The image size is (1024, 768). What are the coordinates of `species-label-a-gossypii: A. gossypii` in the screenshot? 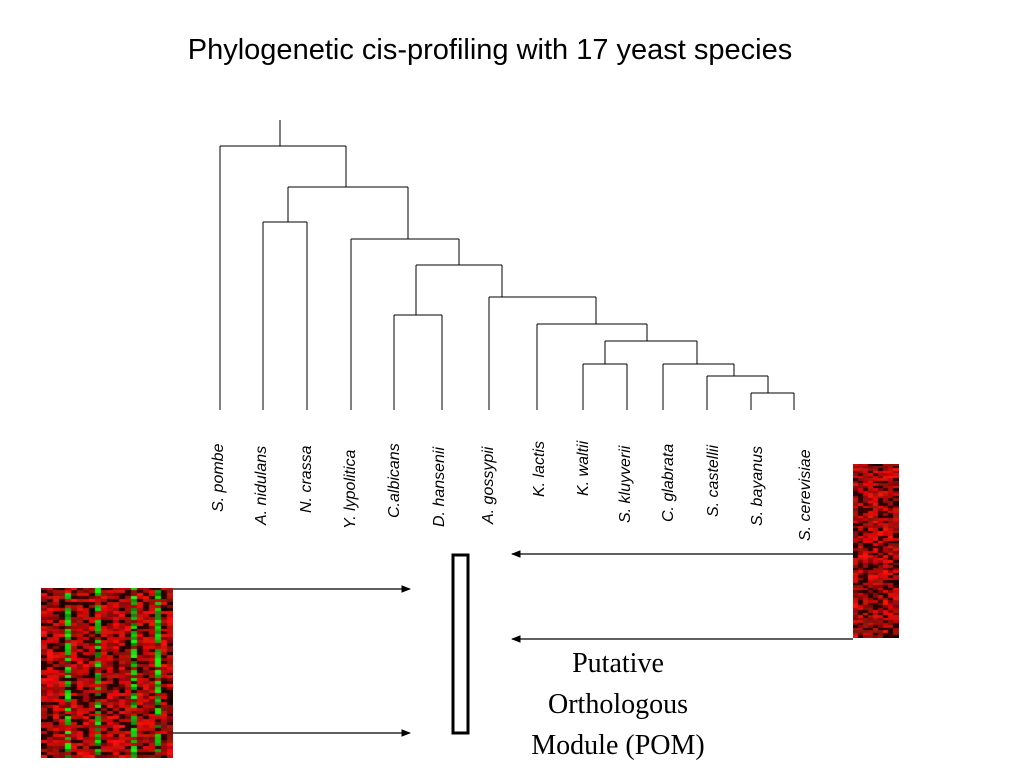 It's located at (488, 485).